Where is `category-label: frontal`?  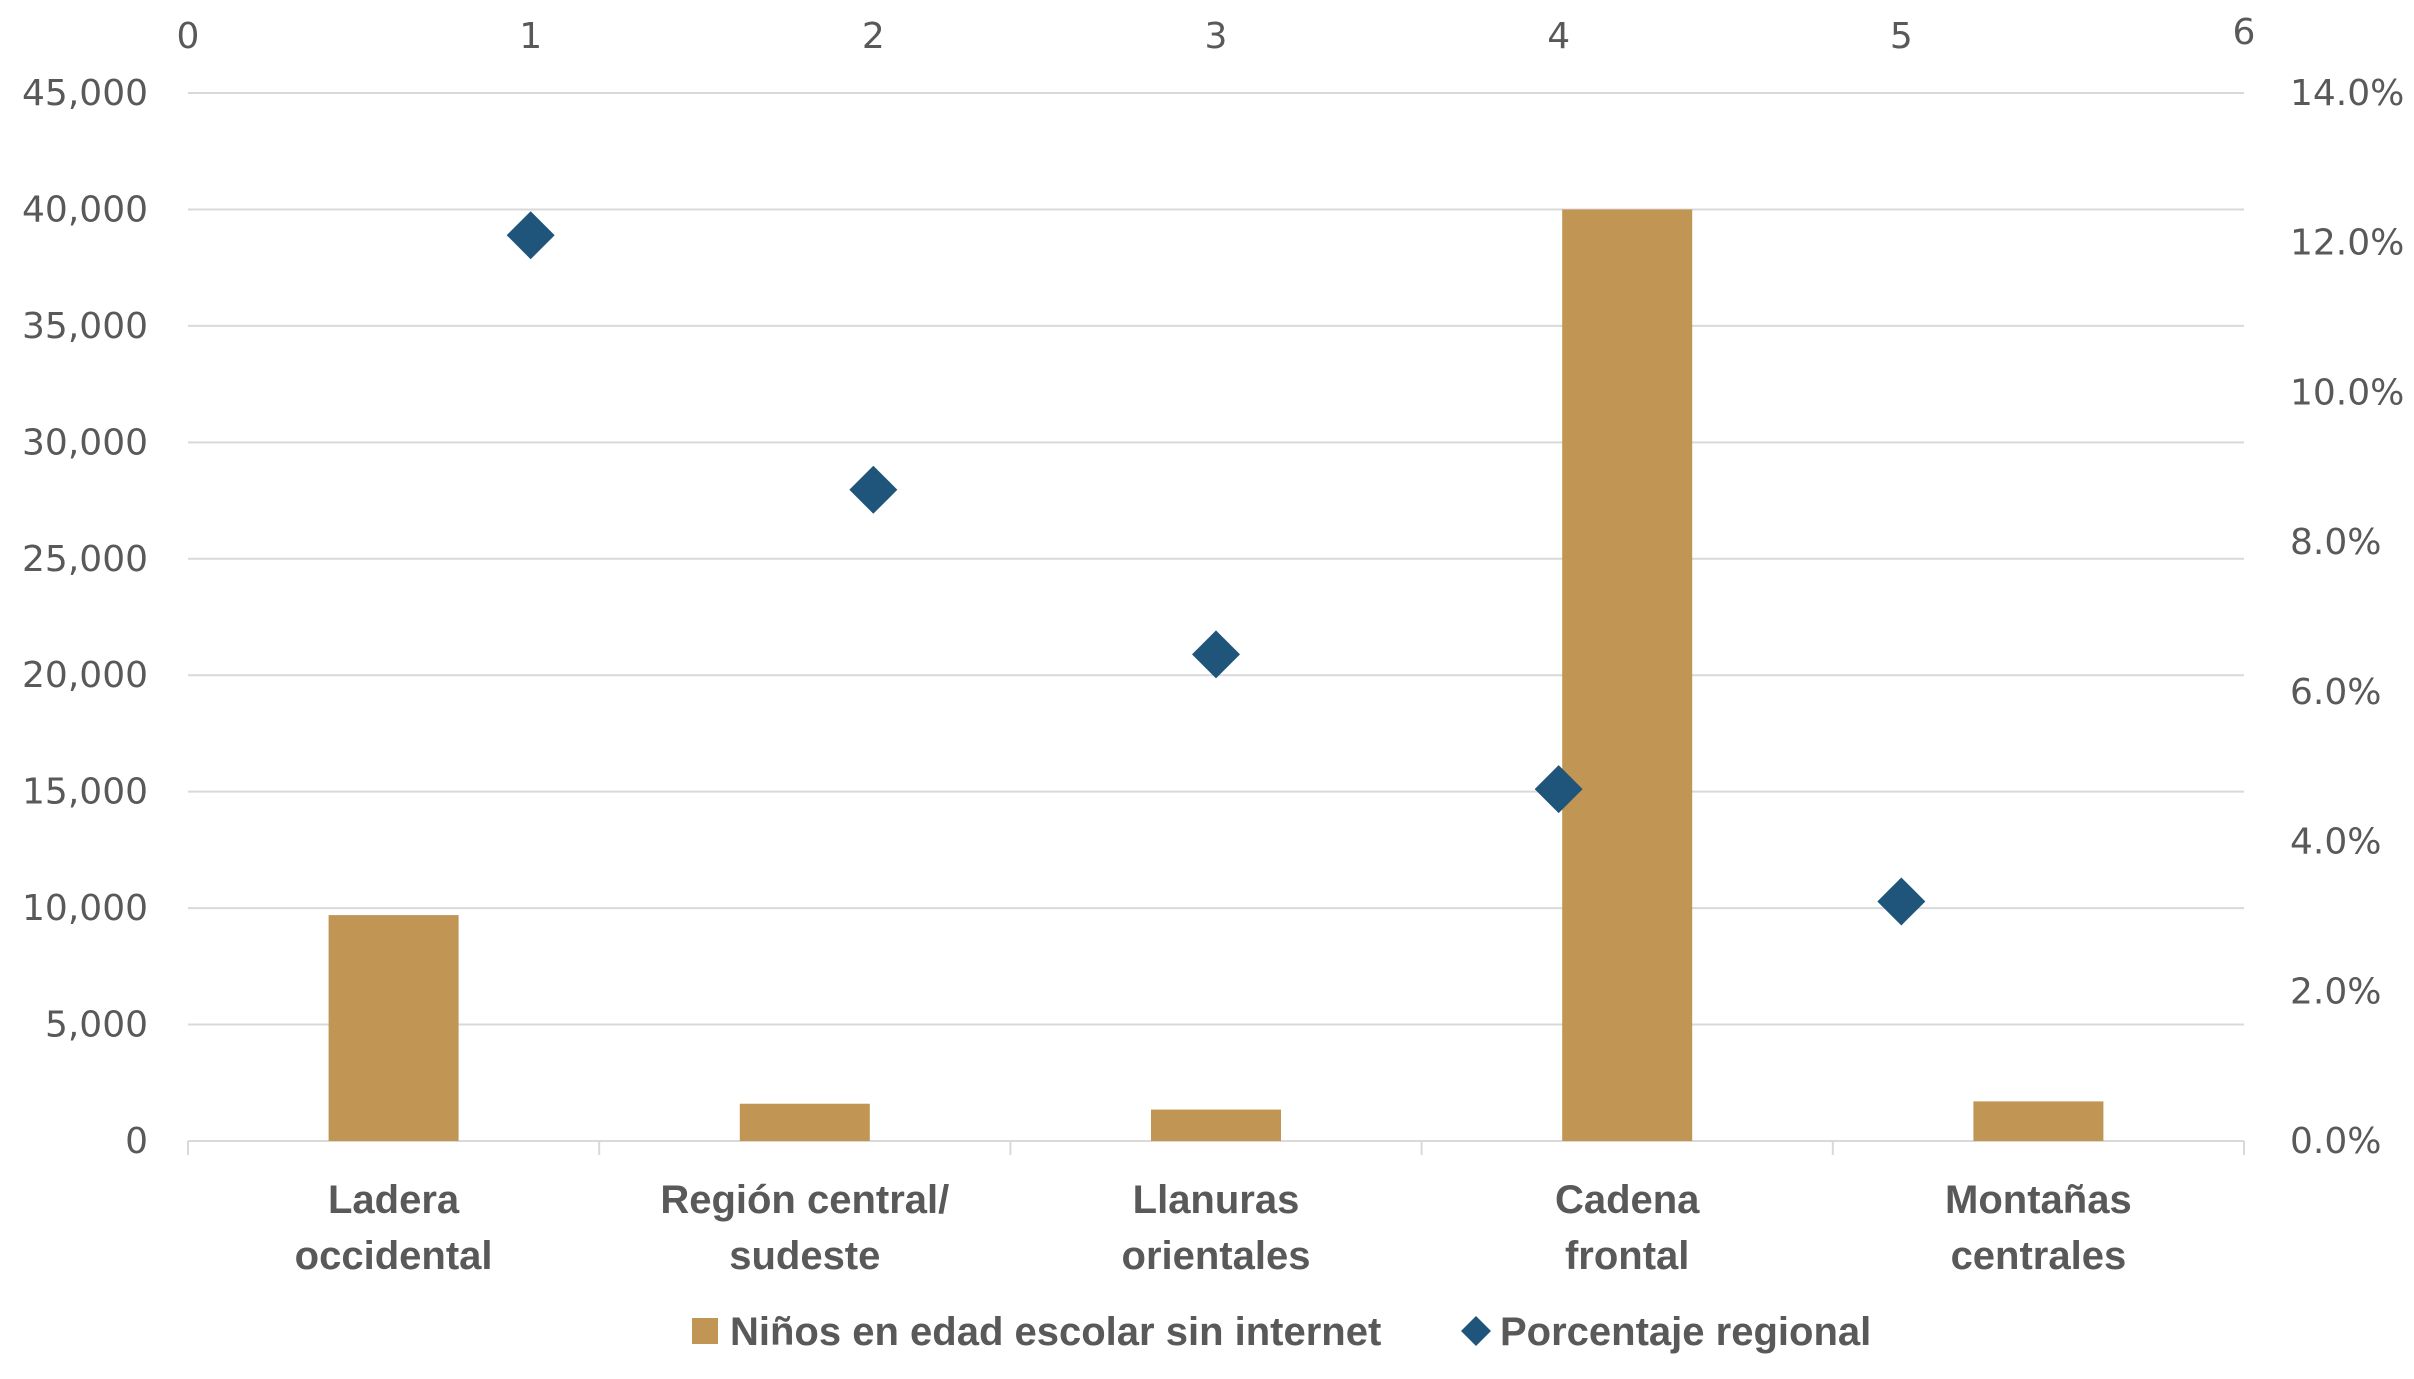 category-label: frontal is located at coordinates (1627, 1256).